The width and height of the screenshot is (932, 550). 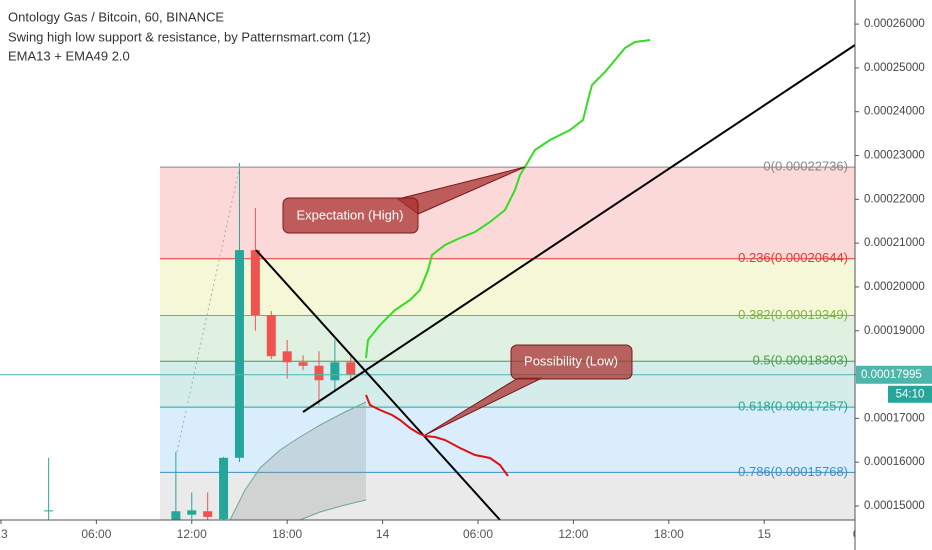 I want to click on y-tick-label: 0.00020000, so click(x=894, y=287).